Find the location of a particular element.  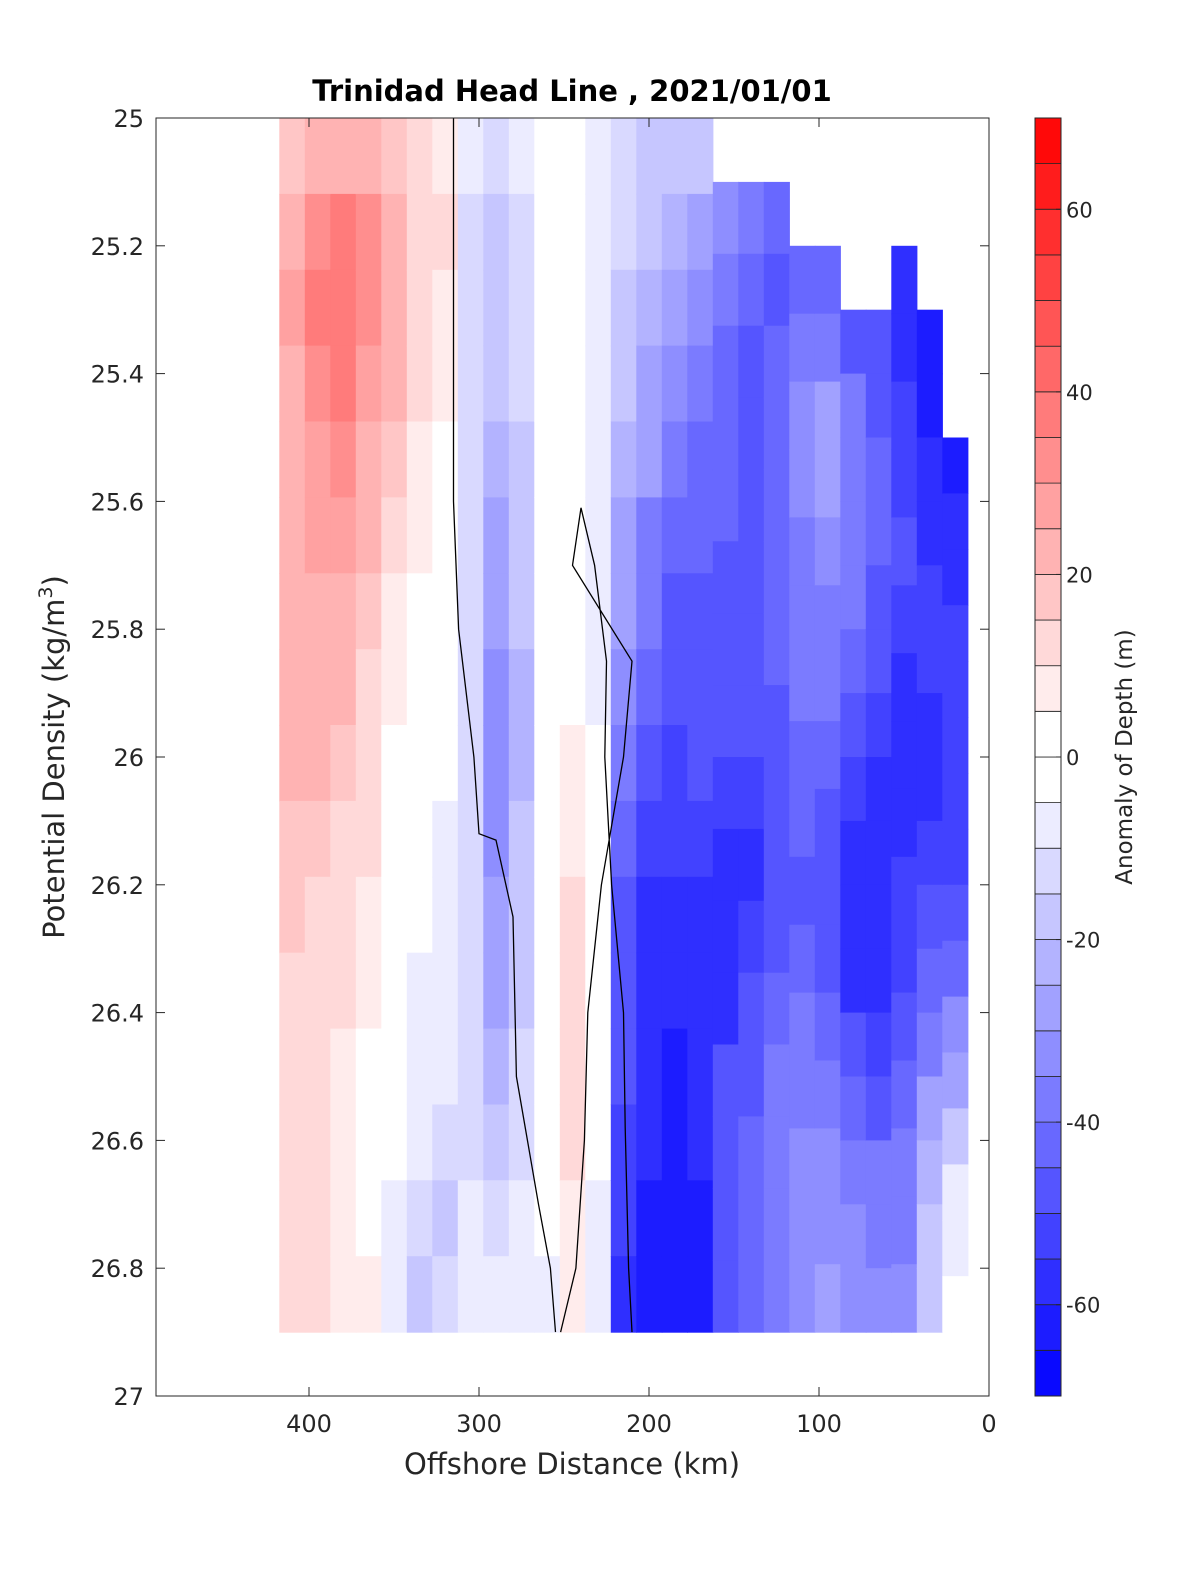

y-tick-label: 25.2 is located at coordinates (117, 247).